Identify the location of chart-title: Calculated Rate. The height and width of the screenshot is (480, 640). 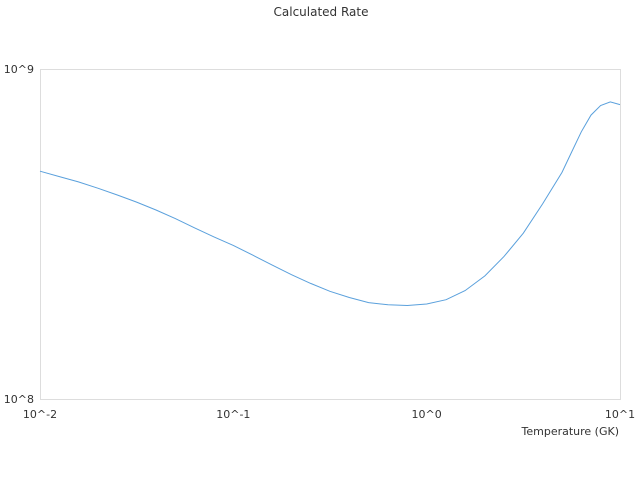
(321, 12).